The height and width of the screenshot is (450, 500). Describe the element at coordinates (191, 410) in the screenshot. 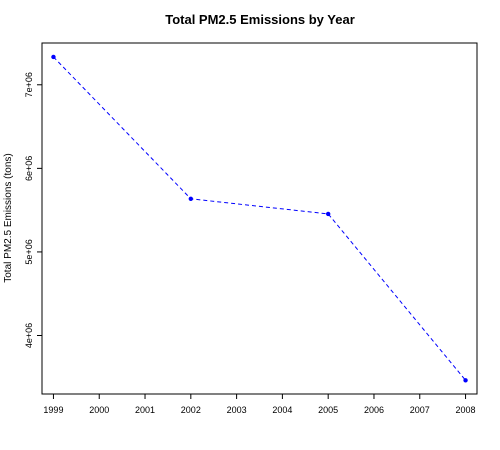

I see `x-tick-label: 2002` at that location.